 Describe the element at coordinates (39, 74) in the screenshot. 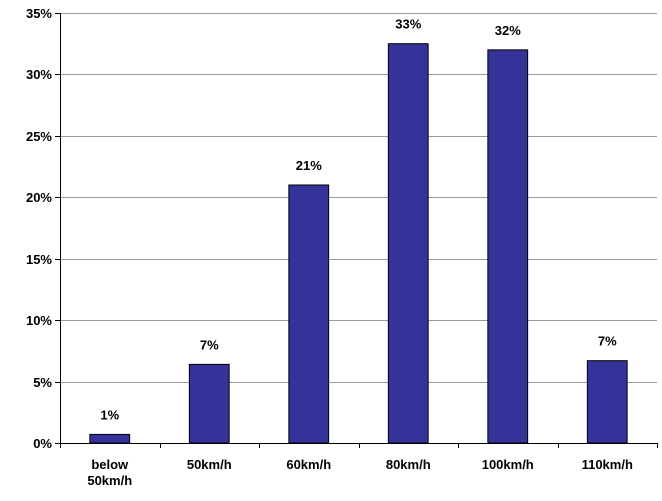

I see `y-tick-label: 30%` at that location.